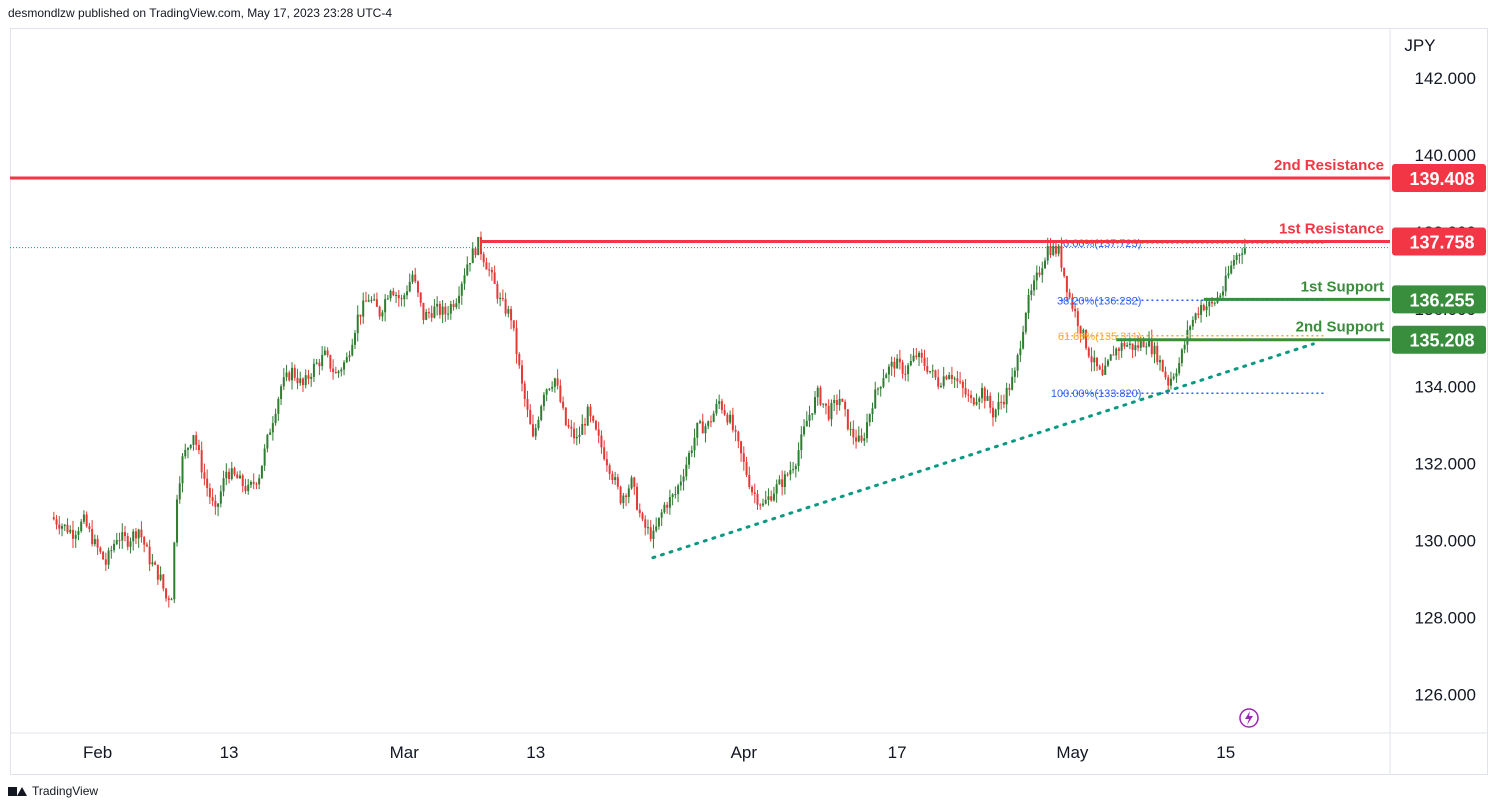 Image resolution: width=1498 pixels, height=810 pixels. What do you see at coordinates (1445, 155) in the screenshot?
I see `y-tick-label: 140.000` at bounding box center [1445, 155].